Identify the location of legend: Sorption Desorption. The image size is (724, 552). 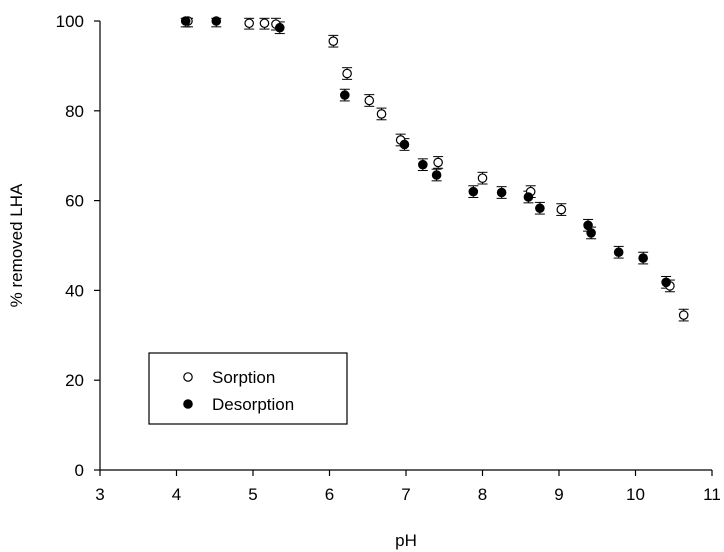
(248, 388).